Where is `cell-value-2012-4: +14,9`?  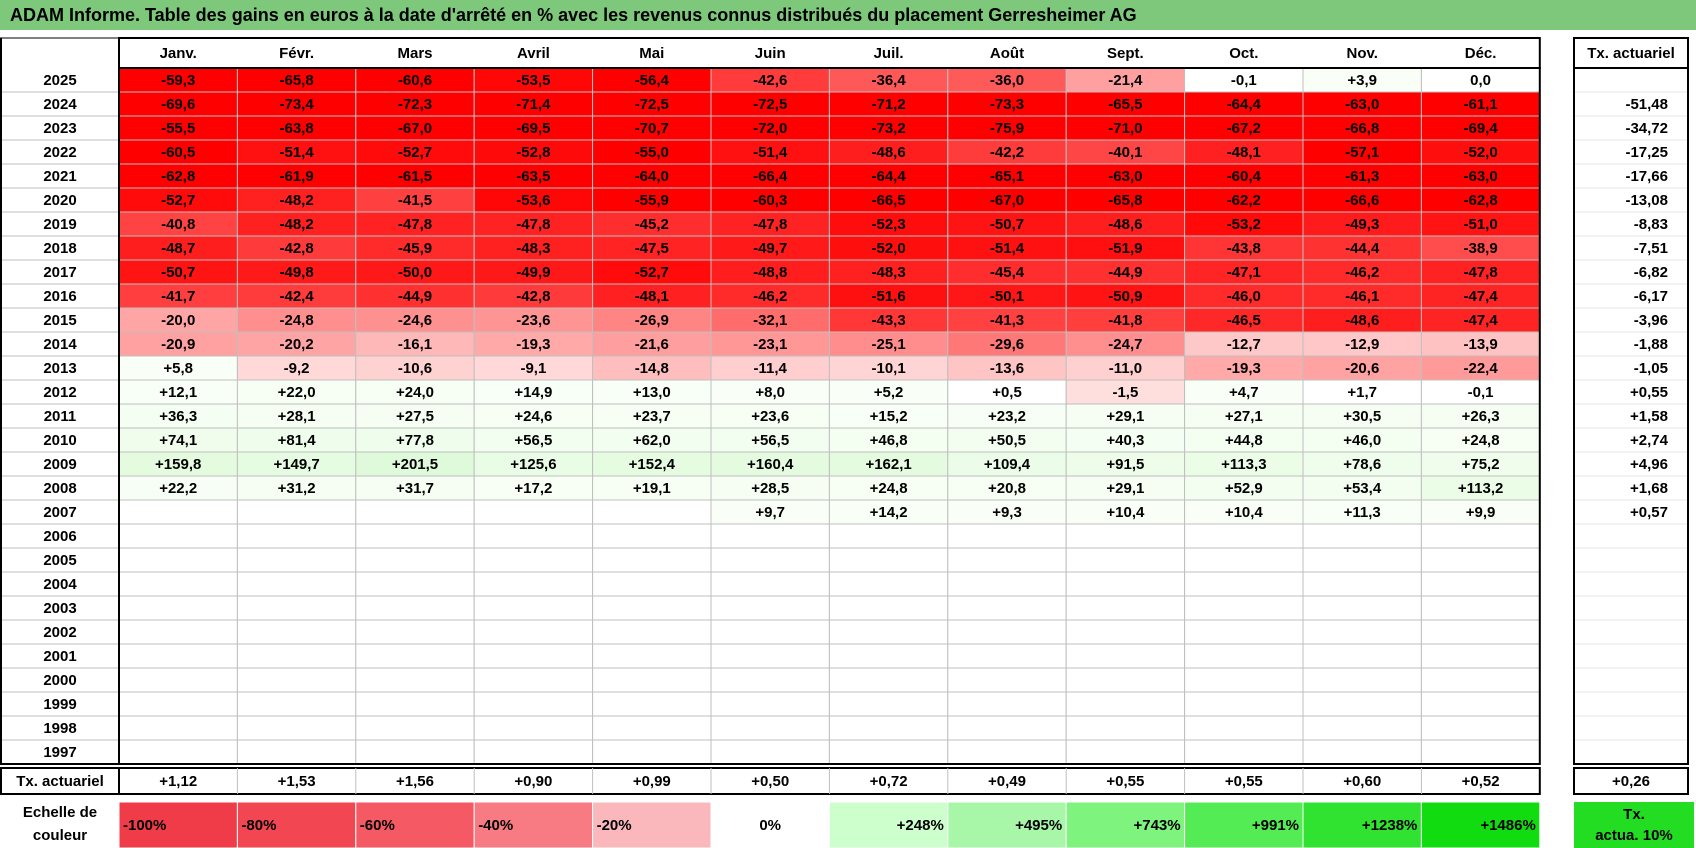
cell-value-2012-4: +14,9 is located at coordinates (533, 392).